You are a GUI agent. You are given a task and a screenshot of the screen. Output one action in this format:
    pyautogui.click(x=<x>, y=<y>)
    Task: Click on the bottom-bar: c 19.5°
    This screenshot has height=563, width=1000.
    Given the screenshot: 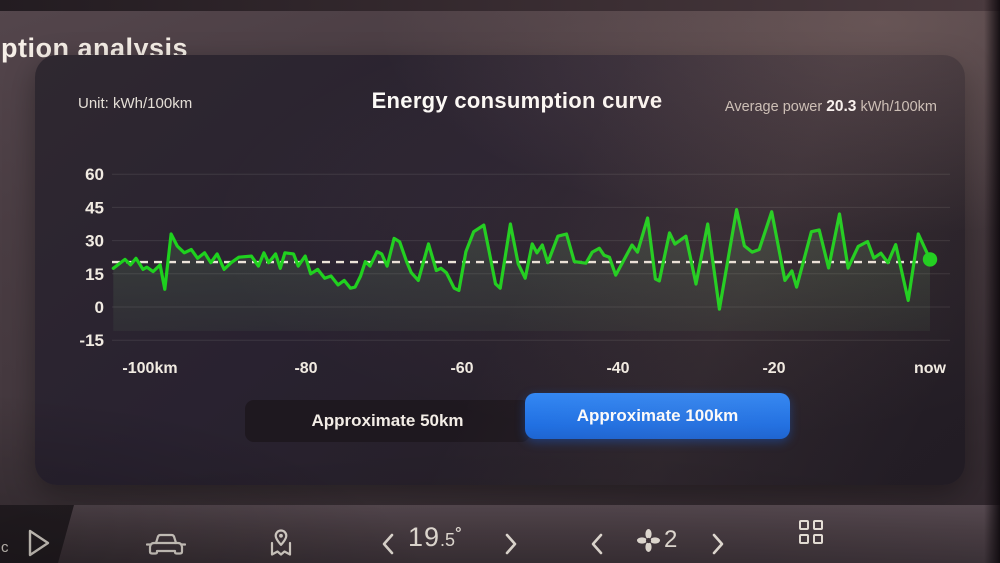 What is the action you would take?
    pyautogui.click(x=500, y=534)
    